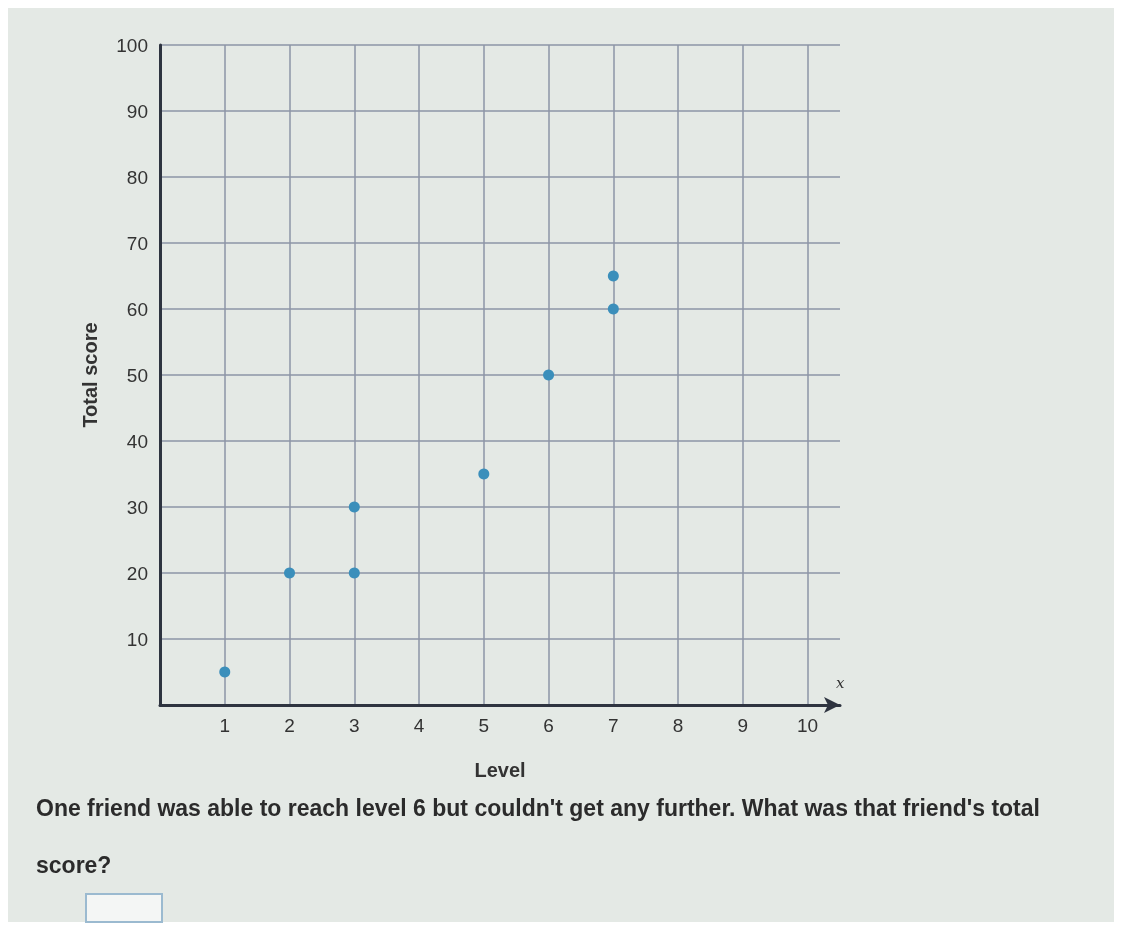  Describe the element at coordinates (137, 441) in the screenshot. I see `y-tick-label: 40` at that location.